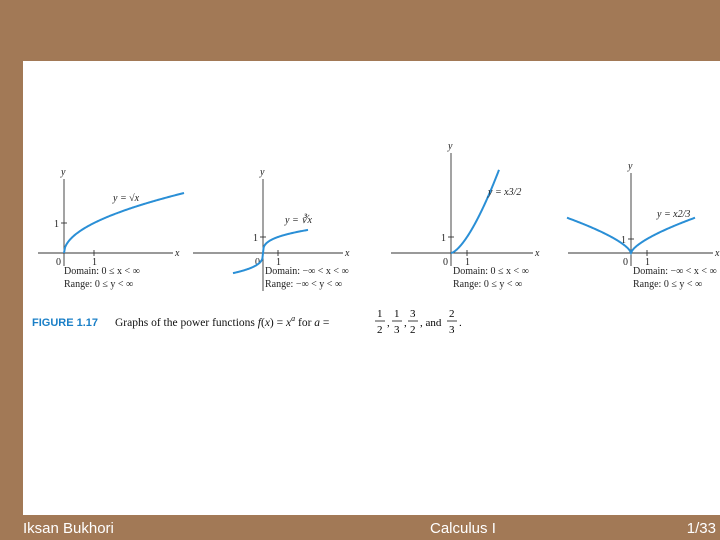  I want to click on caption-fractions: 12 , 13 , 32 , and 23 ., so click(418, 322).